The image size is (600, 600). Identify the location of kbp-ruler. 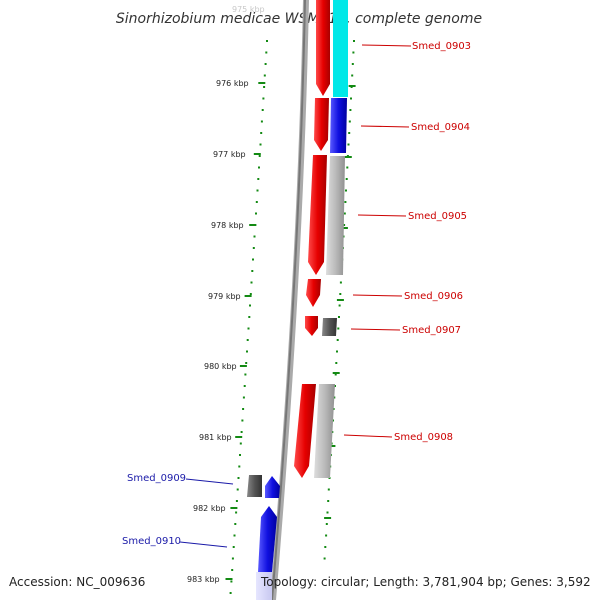
(246, 317).